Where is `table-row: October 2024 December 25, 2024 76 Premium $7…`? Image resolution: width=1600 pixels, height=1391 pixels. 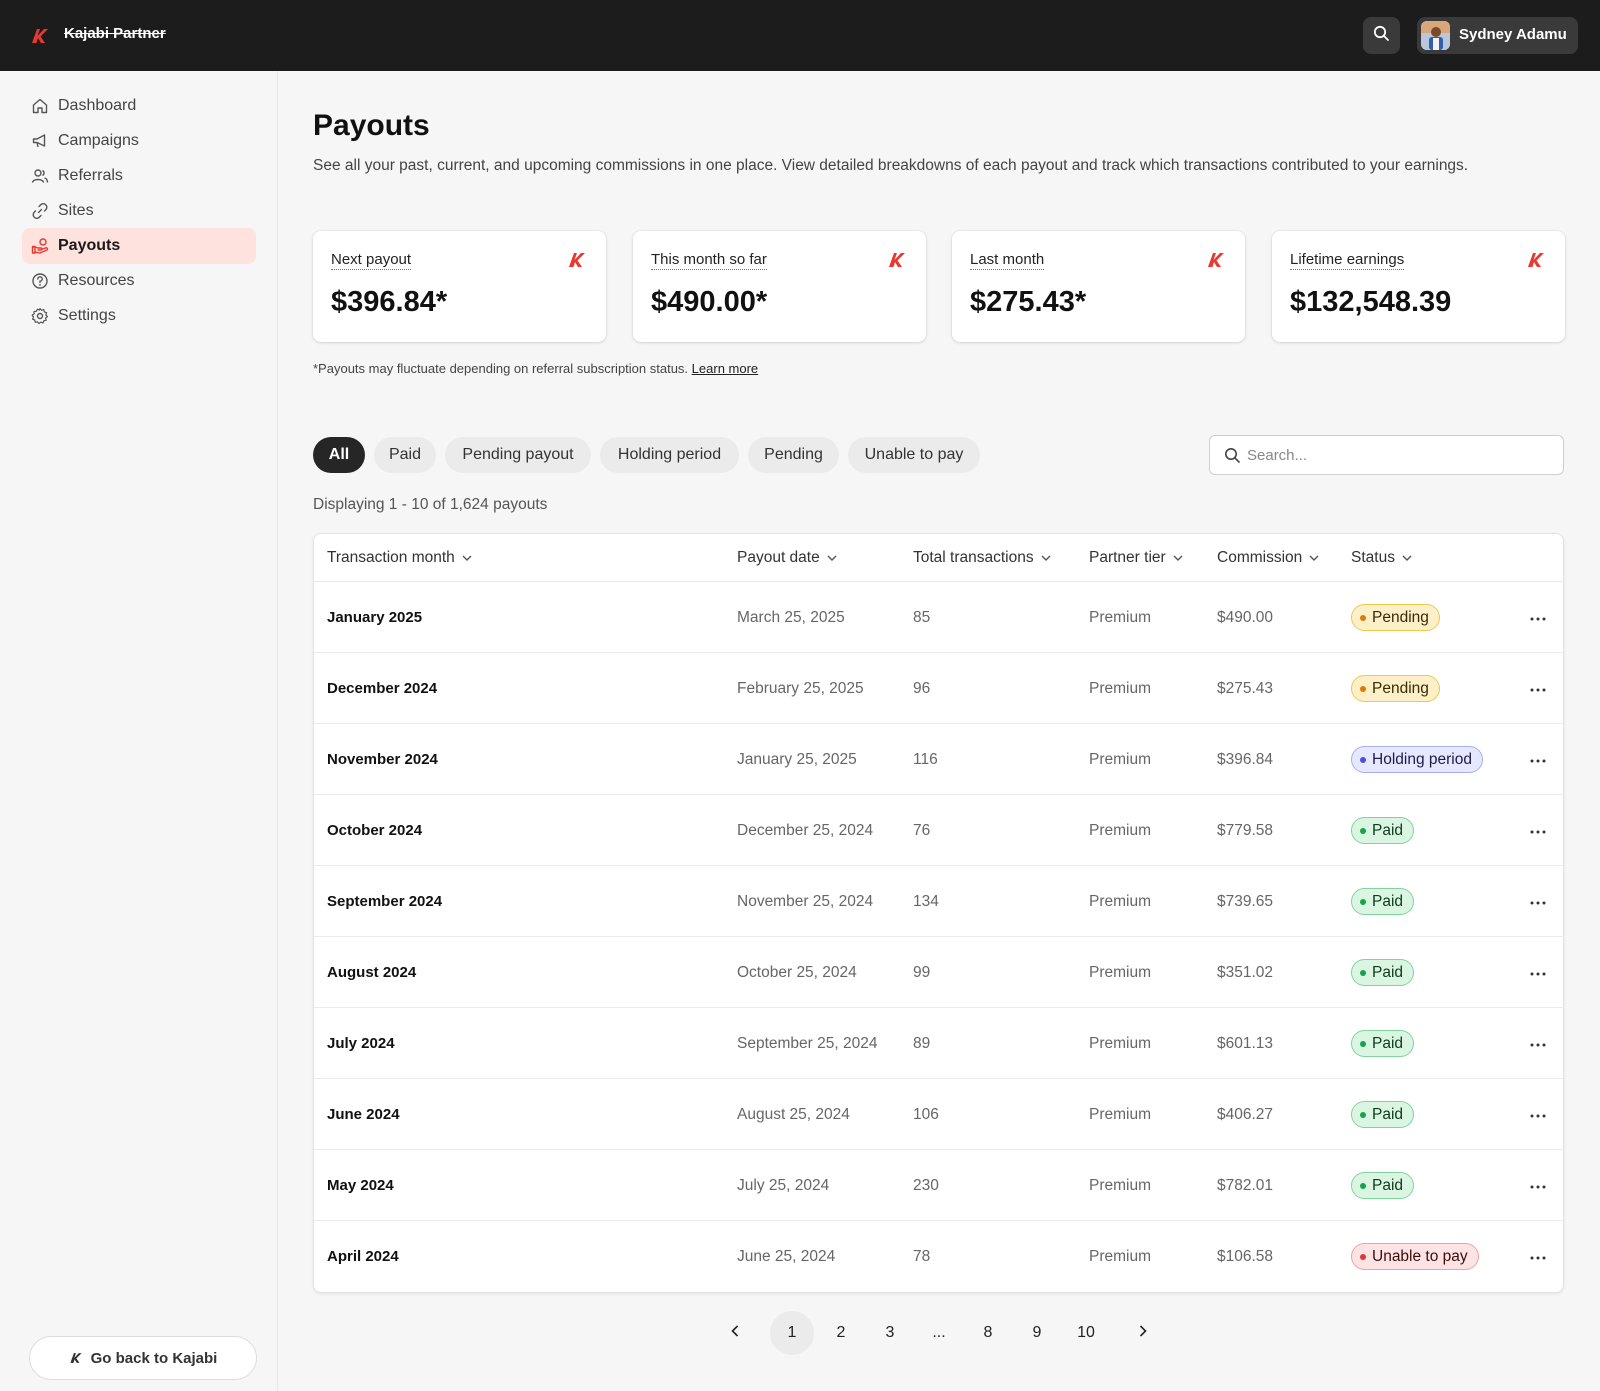 table-row: October 2024 December 25, 2024 76 Premium $7… is located at coordinates (938, 830).